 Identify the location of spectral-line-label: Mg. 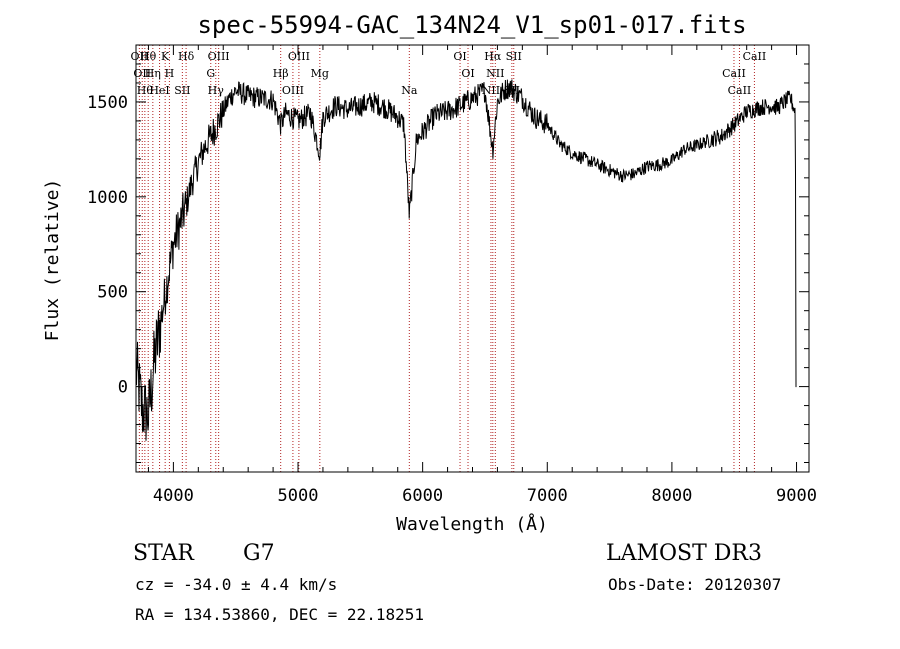
(320, 73).